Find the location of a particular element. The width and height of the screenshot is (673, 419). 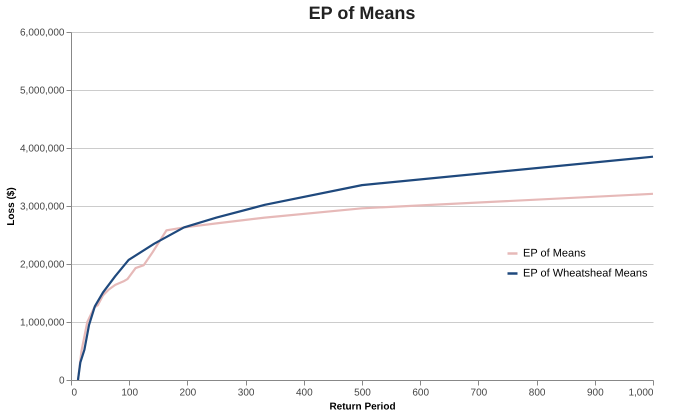

x-tick-label: 400 is located at coordinates (305, 393).